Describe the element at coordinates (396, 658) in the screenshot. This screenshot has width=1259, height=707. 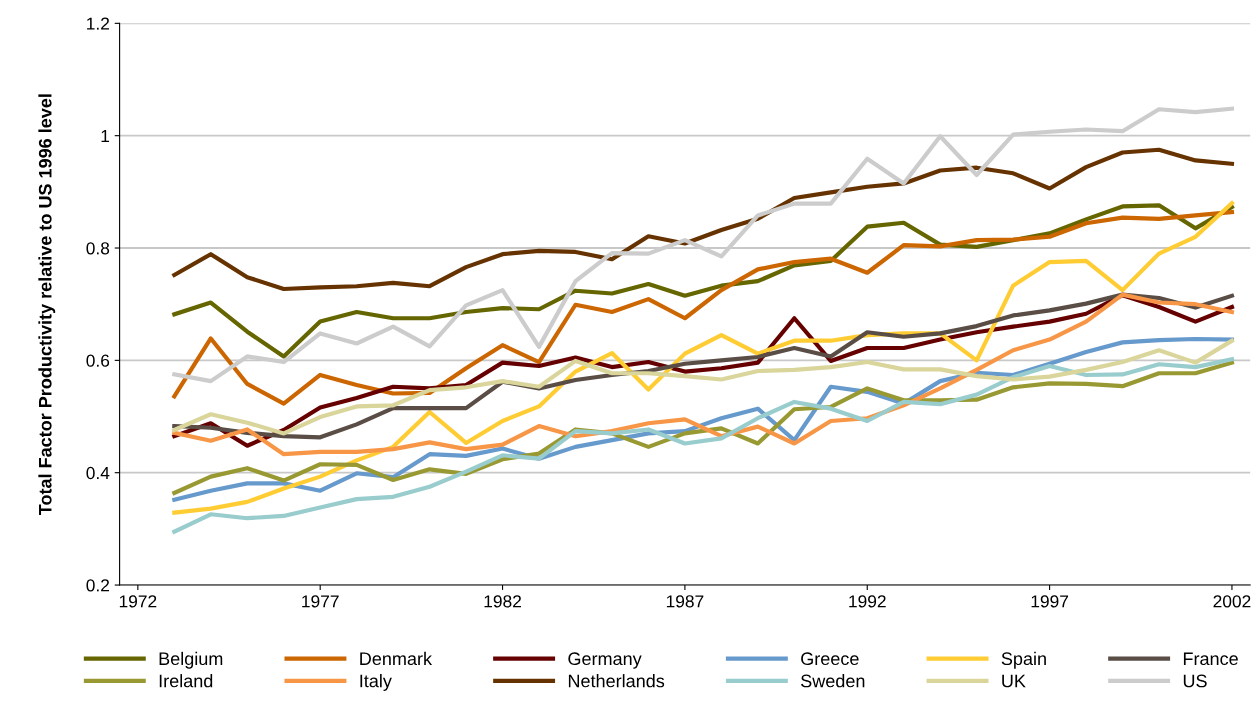
I see `legend-label: Denmark` at that location.